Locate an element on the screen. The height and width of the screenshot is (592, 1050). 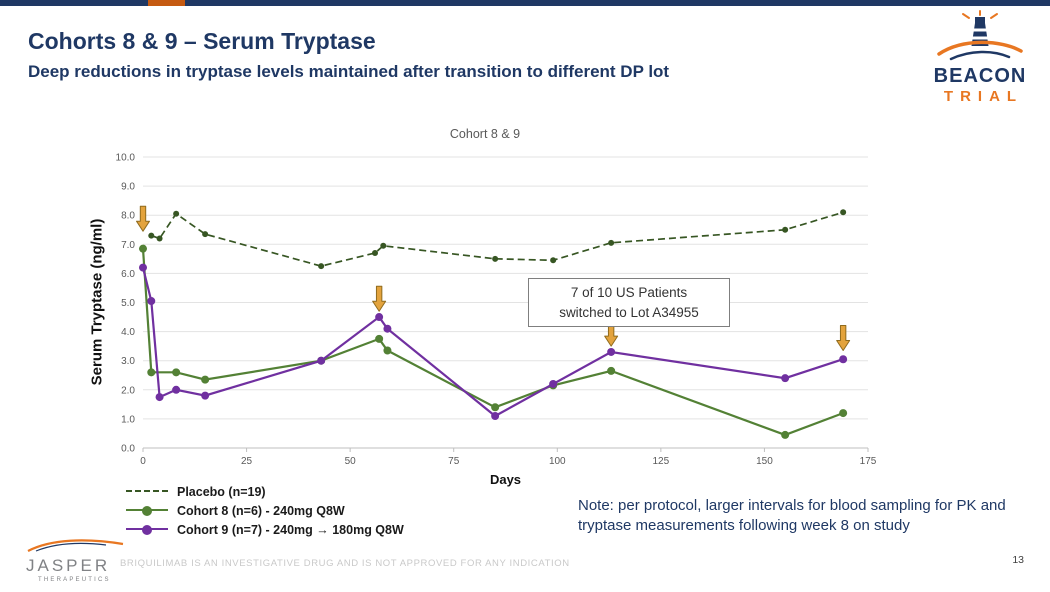
svg-text: 25 is located at coordinates (247, 461).